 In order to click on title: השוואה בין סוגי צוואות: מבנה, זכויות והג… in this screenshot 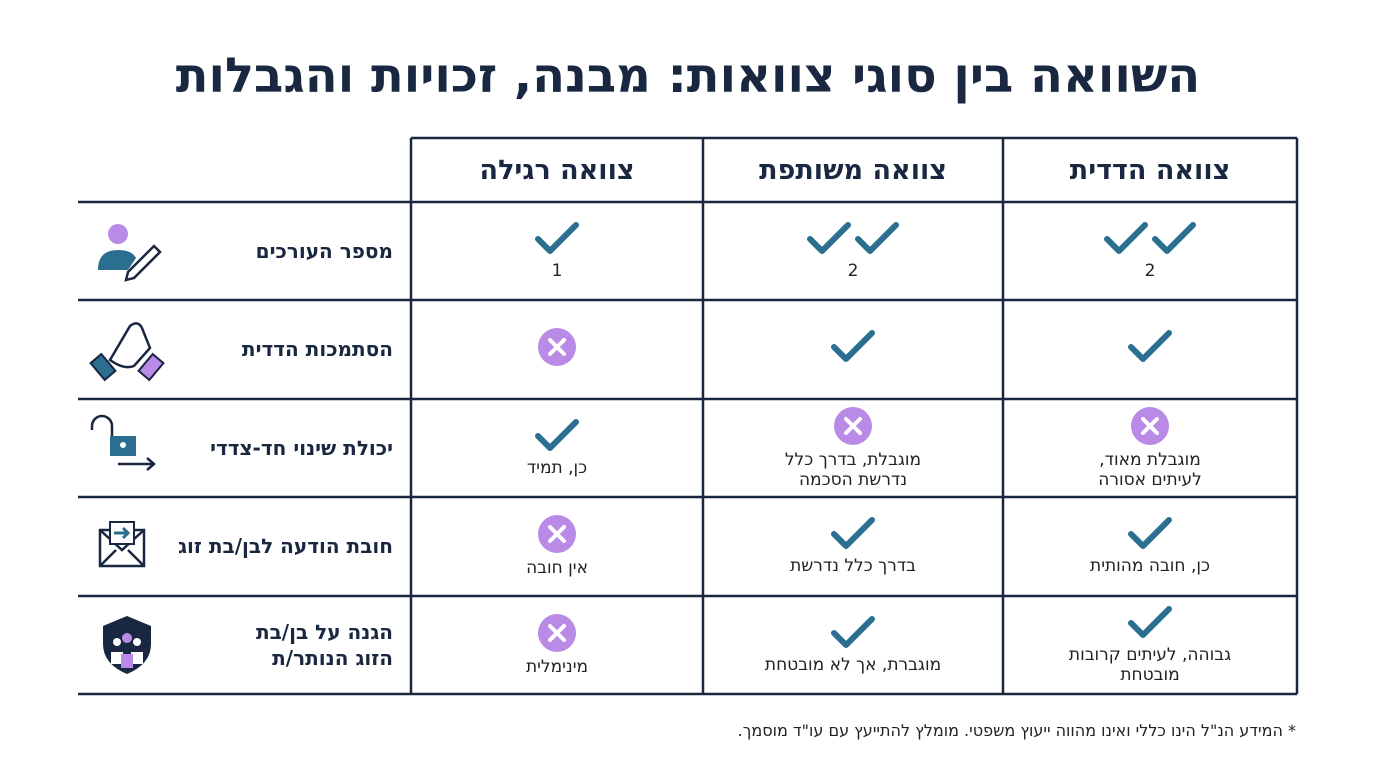, I will do `click(688, 76)`.